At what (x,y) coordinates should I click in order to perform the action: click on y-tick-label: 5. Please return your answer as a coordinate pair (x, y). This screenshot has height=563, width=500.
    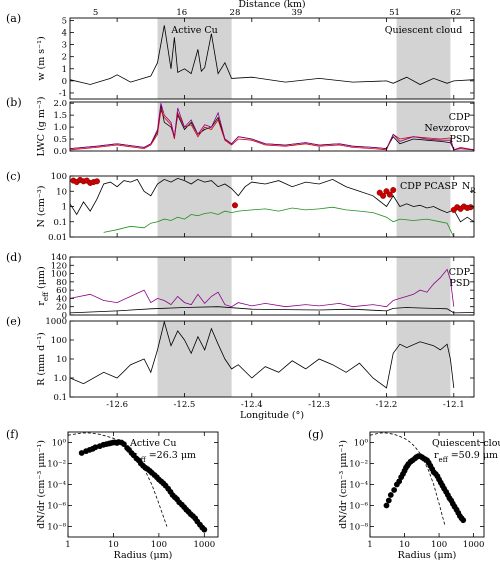
    Looking at the image, I should click on (64, 21).